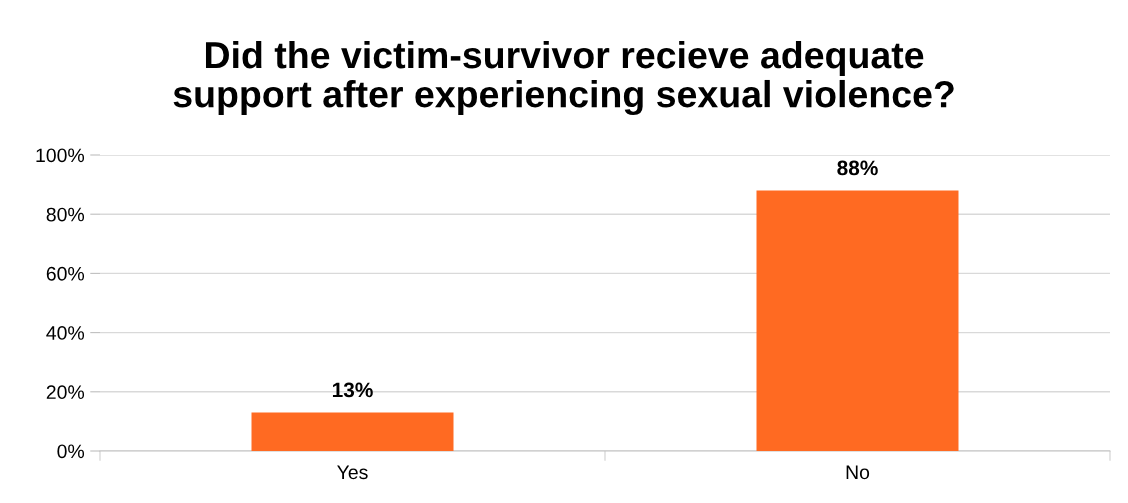 Image resolution: width=1128 pixels, height=503 pixels. What do you see at coordinates (352, 472) in the screenshot?
I see `x-tick-label: Yes` at bounding box center [352, 472].